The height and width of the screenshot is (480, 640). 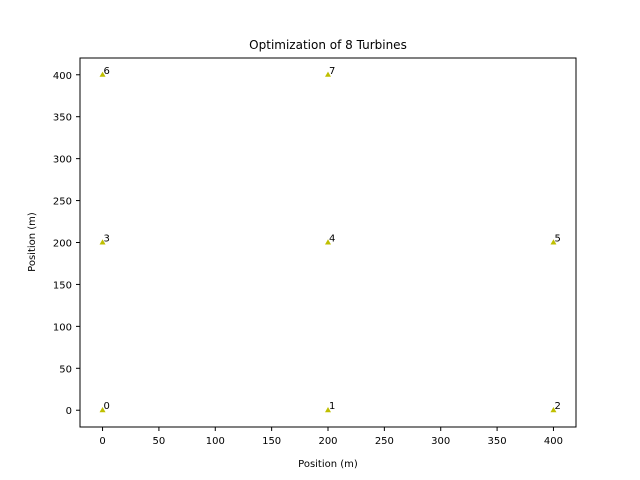 What do you see at coordinates (69, 411) in the screenshot?
I see `y-tick-label: 0` at bounding box center [69, 411].